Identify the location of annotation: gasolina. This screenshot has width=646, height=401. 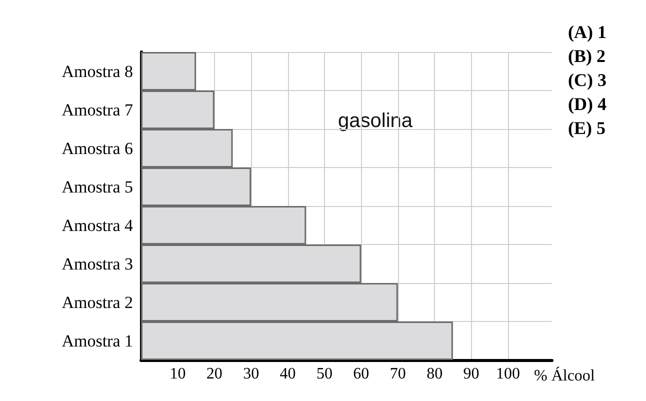
(376, 121).